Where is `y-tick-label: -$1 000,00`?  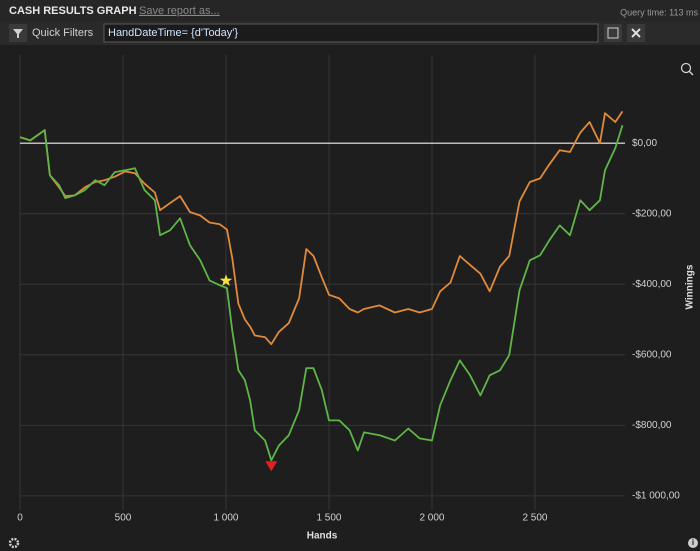 y-tick-label: -$1 000,00 is located at coordinates (656, 496).